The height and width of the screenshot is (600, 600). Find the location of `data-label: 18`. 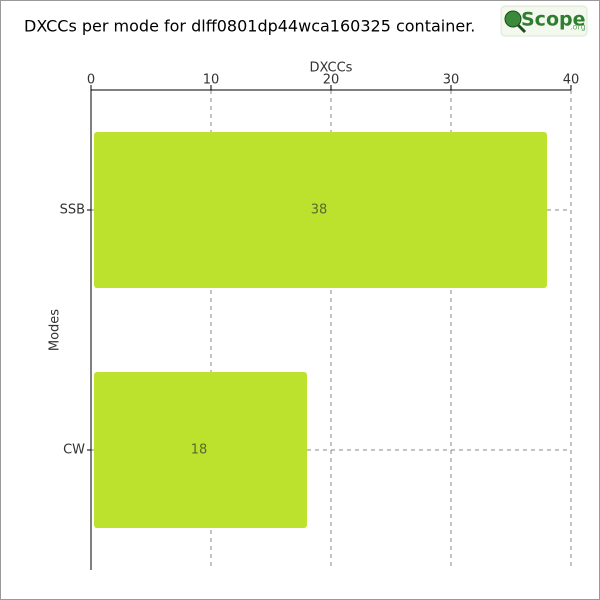

data-label: 18 is located at coordinates (199, 450).